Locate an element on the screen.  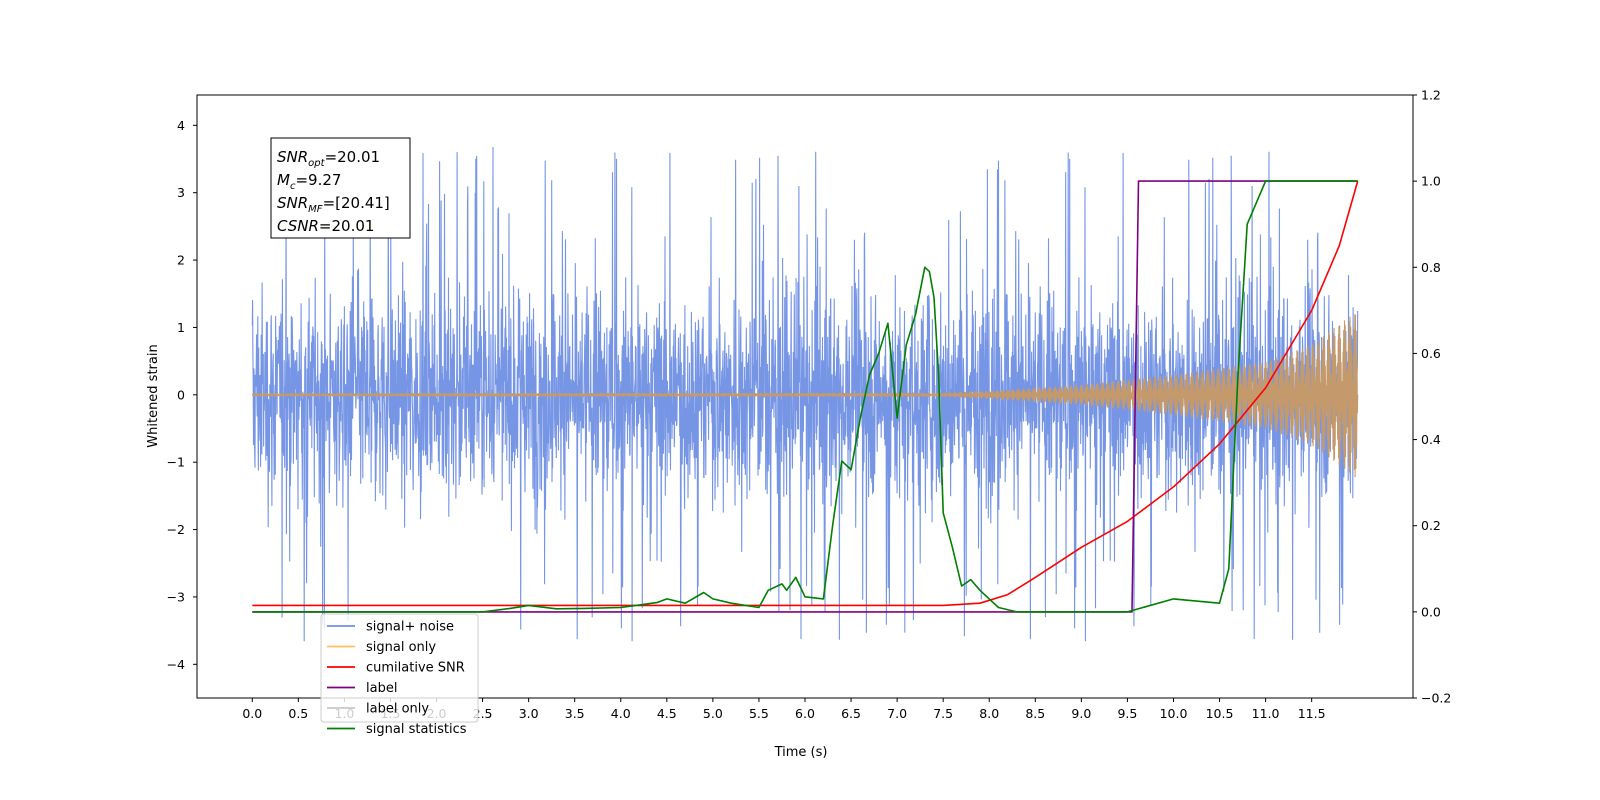
y-tick-label-left: −1 is located at coordinates (176, 462).